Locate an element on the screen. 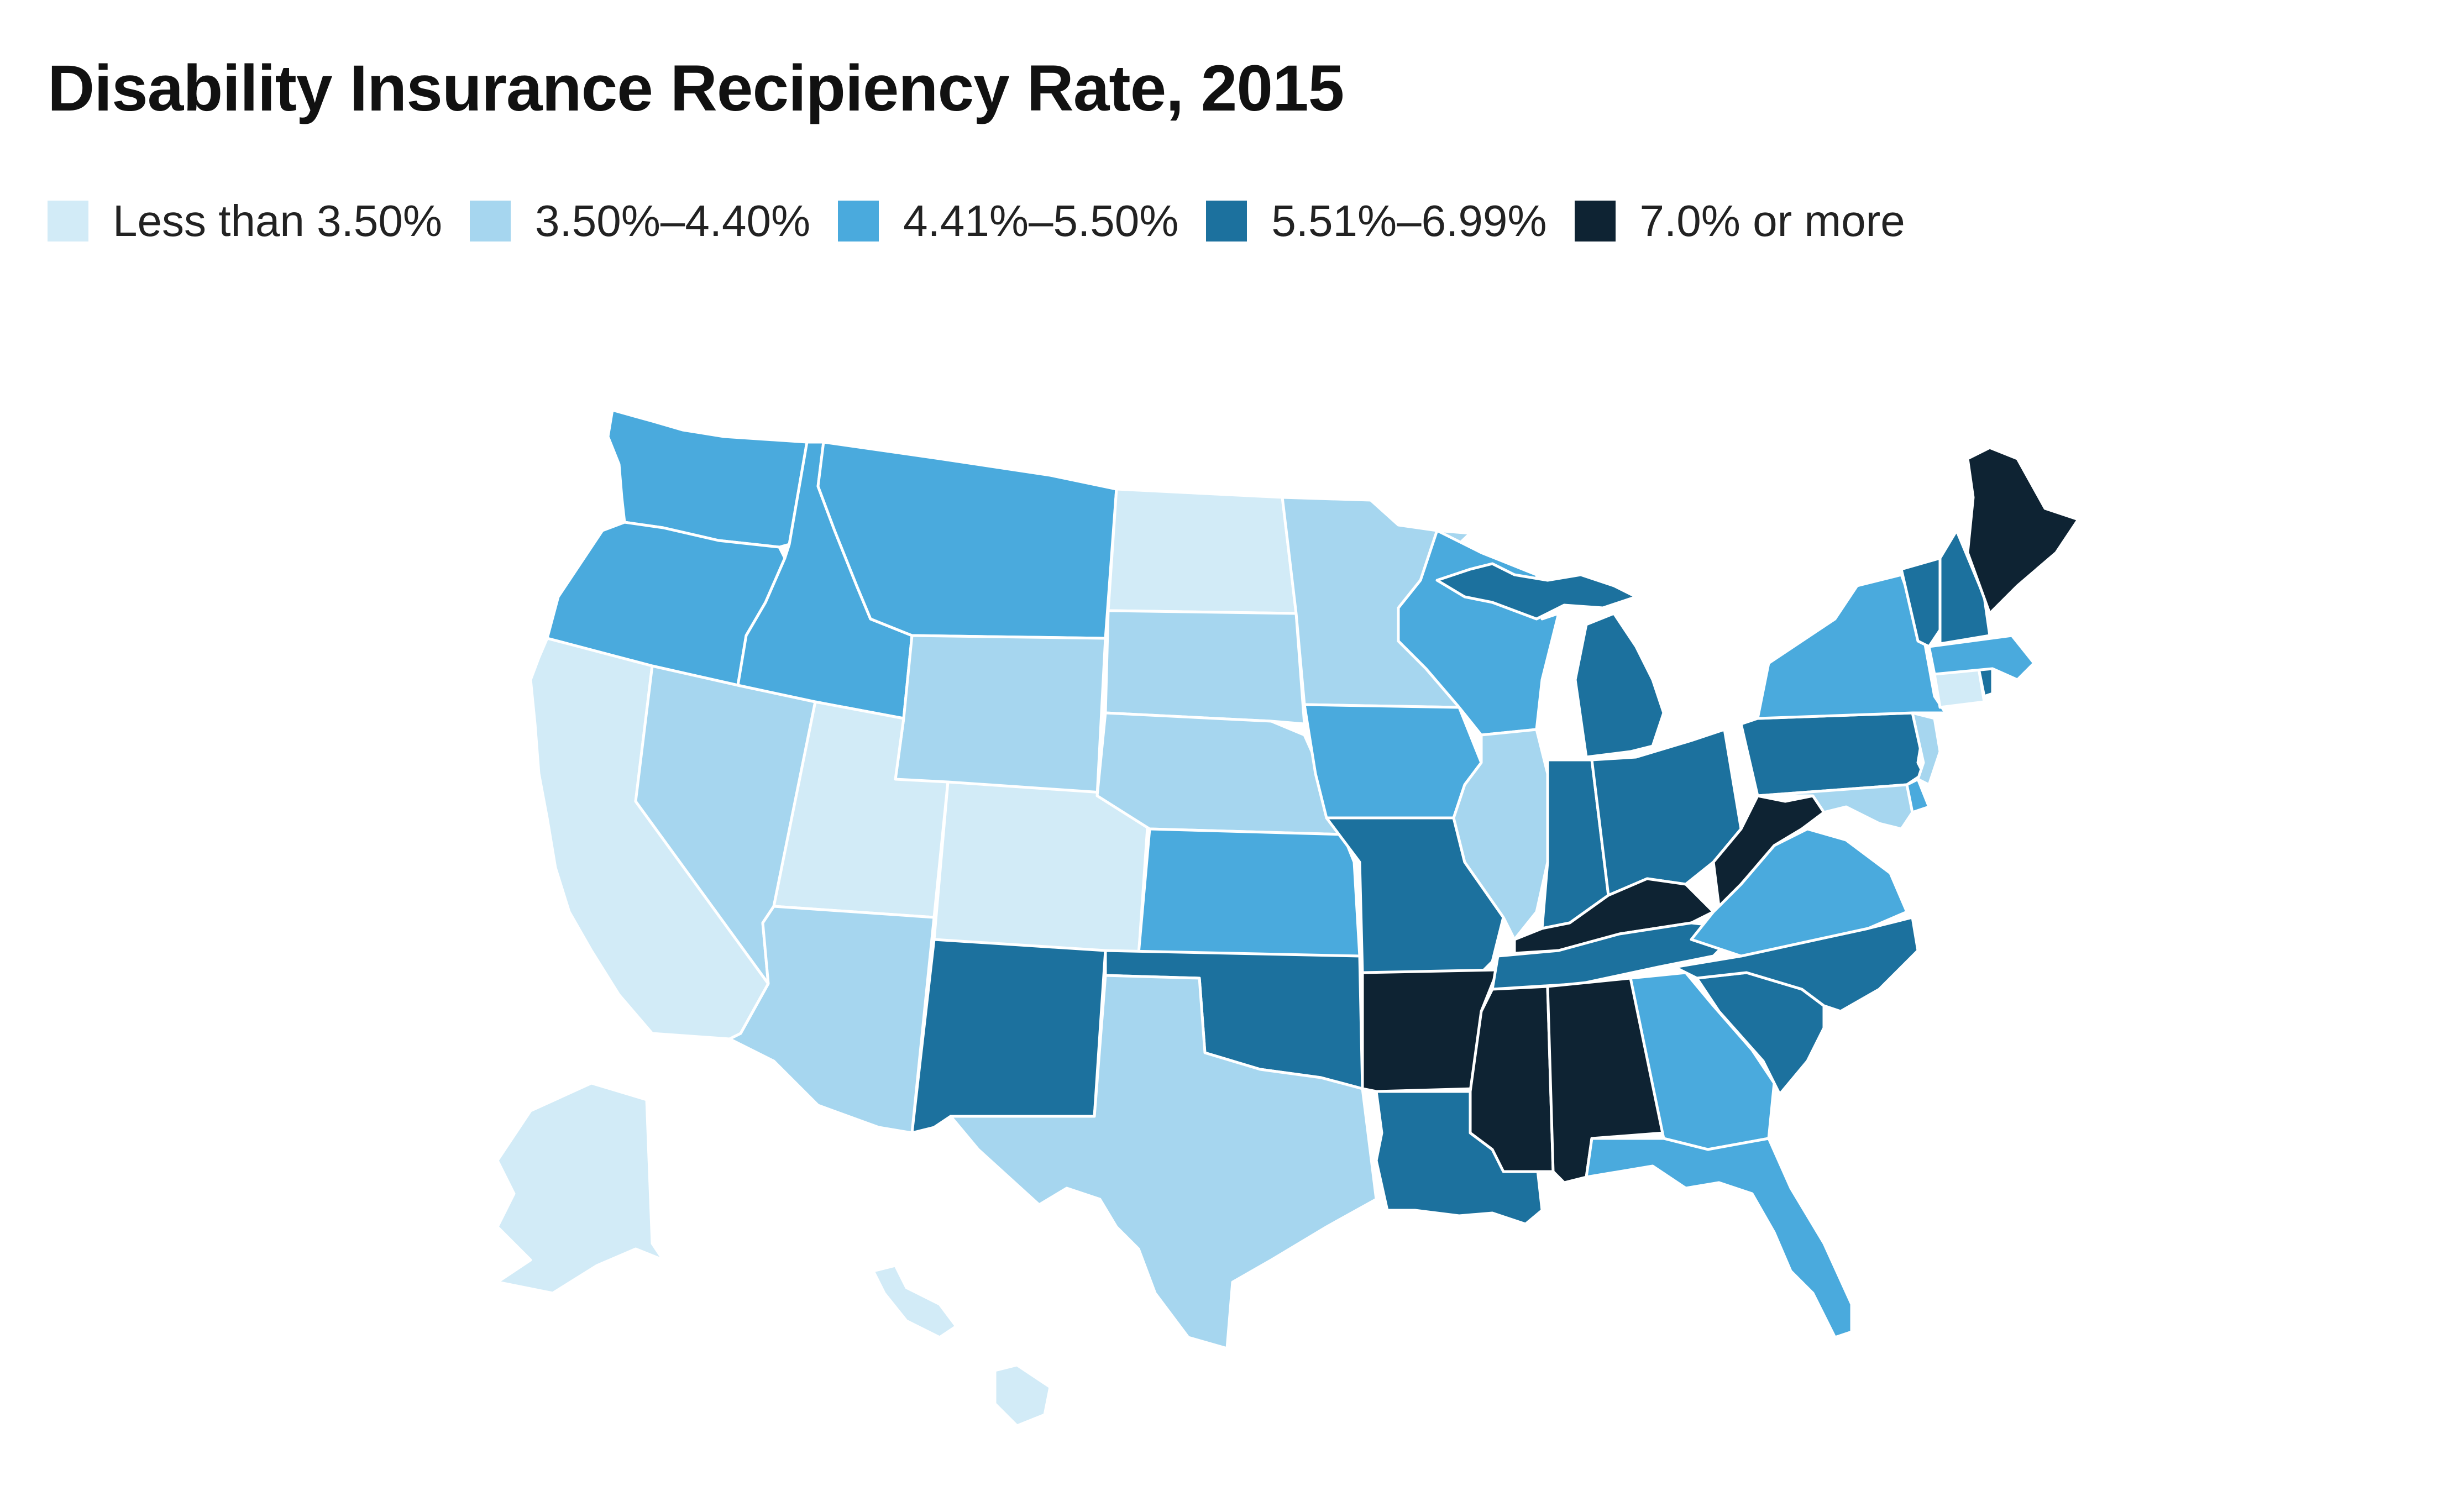  state-wy is located at coordinates (1001, 716).